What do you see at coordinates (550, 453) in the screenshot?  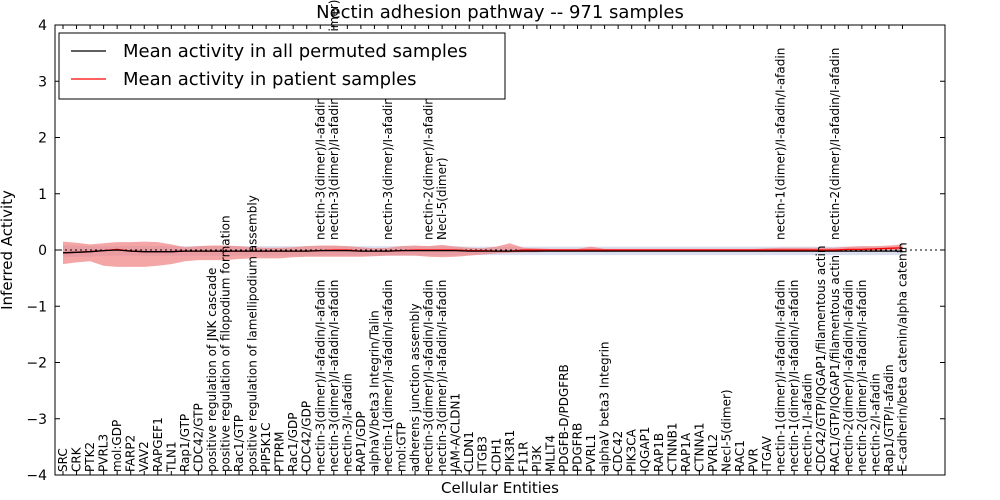 I see `x-tick-label: MLLT4` at bounding box center [550, 453].